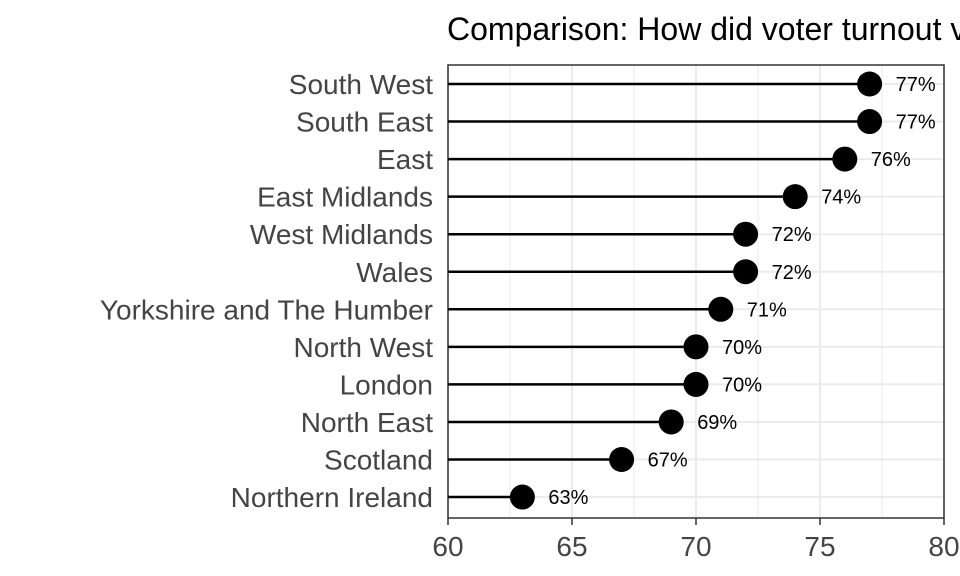 This screenshot has width=960, height=576. What do you see at coordinates (943, 546) in the screenshot?
I see `x-tick-label: 80` at bounding box center [943, 546].